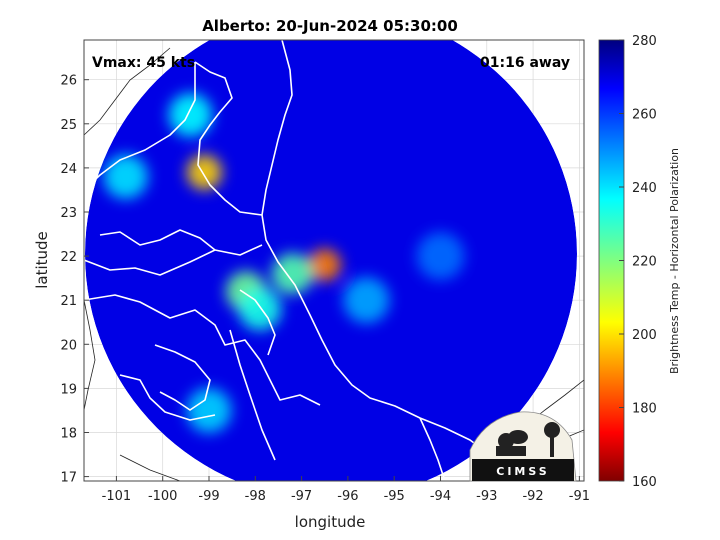 This screenshot has height=540, width=720. What do you see at coordinates (74, 280) in the screenshot?
I see `y-tick-labels: 17 18 19 20 21 22 23 24 25 26` at bounding box center [74, 280].